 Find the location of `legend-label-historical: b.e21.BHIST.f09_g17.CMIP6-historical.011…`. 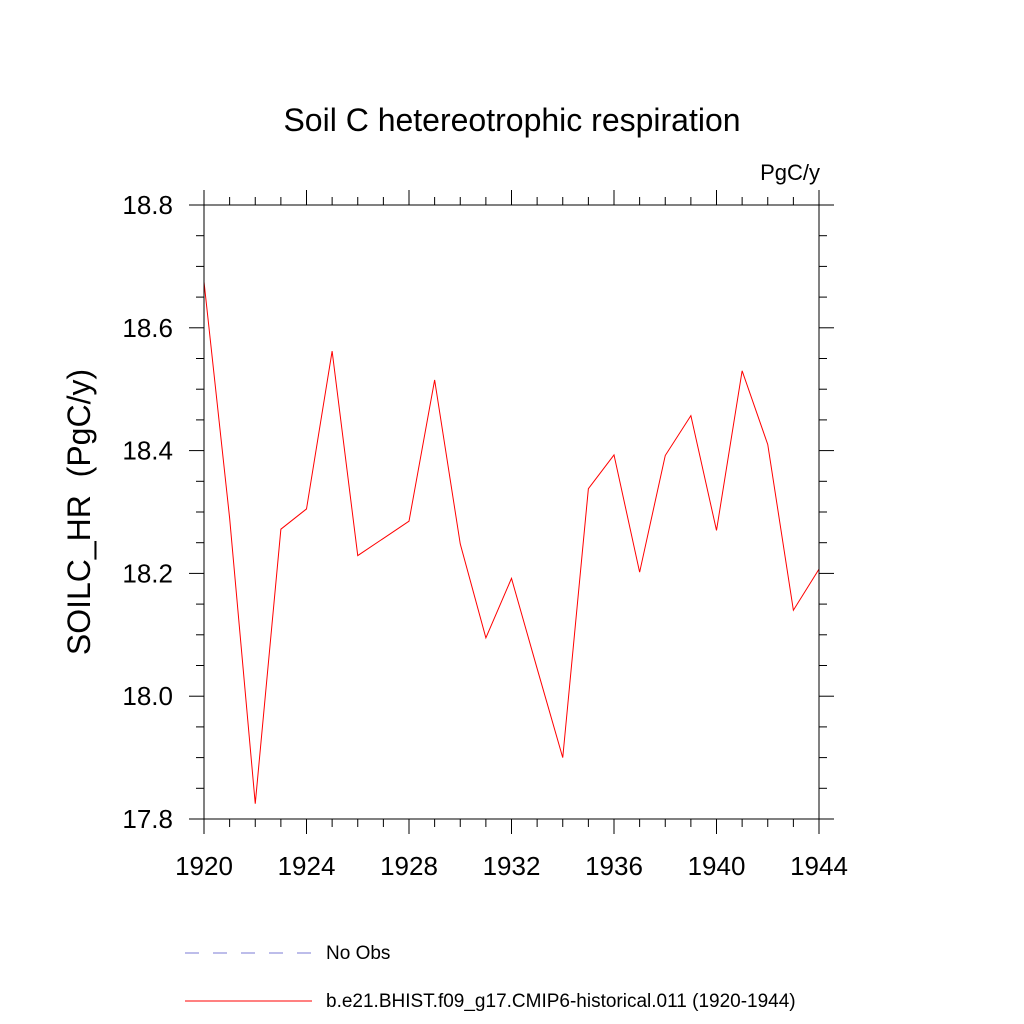

legend-label-historical: b.e21.BHIST.f09_g17.CMIP6-historical.011… is located at coordinates (561, 1001).